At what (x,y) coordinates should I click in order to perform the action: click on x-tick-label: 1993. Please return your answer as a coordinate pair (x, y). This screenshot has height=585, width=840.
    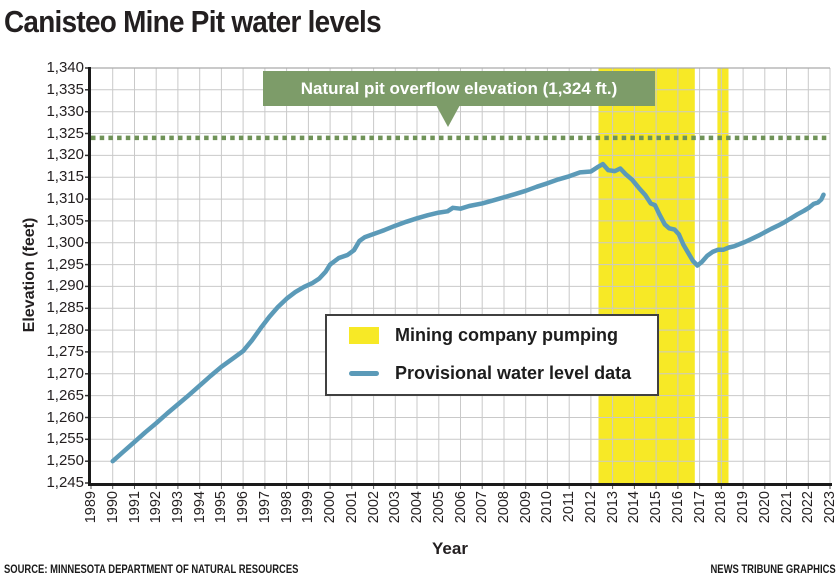
    Looking at the image, I should click on (177, 507).